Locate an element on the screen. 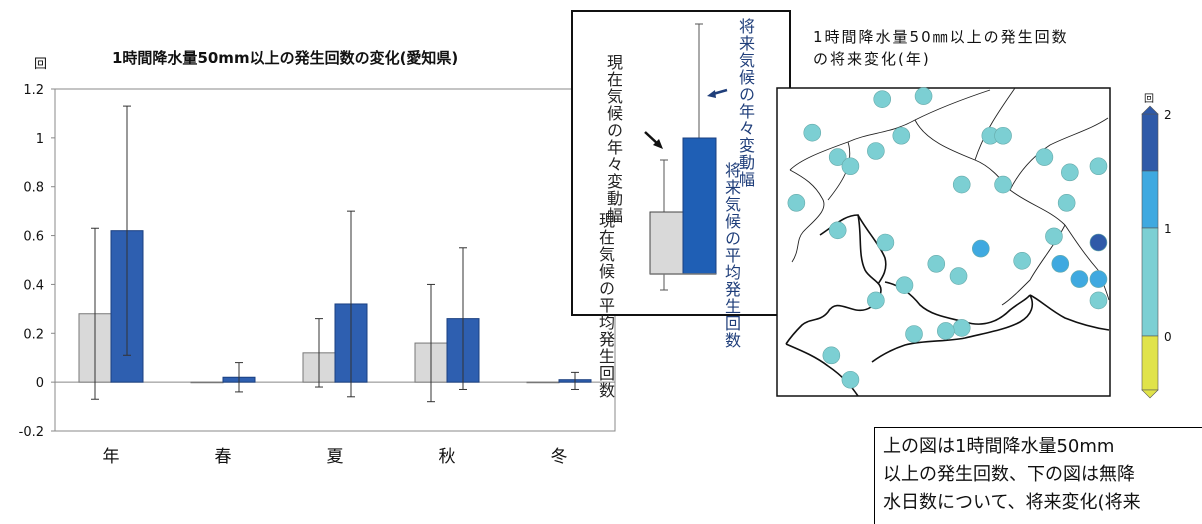 The height and width of the screenshot is (524, 1202). cur-mean-label: 現在気候の平均発生回数 is located at coordinates (605, 305).